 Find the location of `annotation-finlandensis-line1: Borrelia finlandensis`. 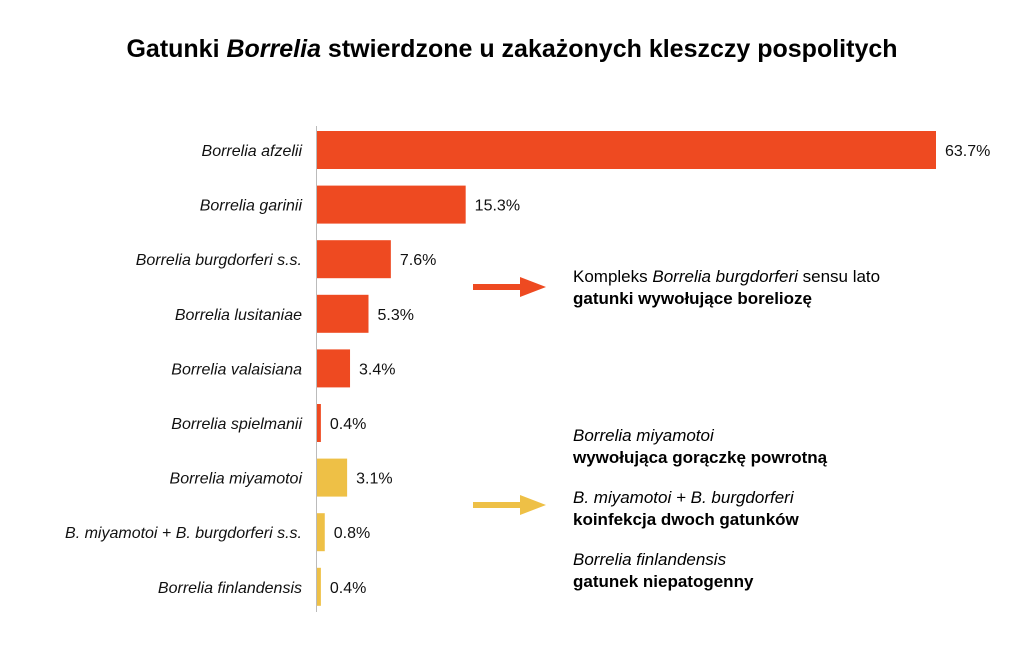

annotation-finlandensis-line1: Borrelia finlandensis is located at coordinates (650, 559).